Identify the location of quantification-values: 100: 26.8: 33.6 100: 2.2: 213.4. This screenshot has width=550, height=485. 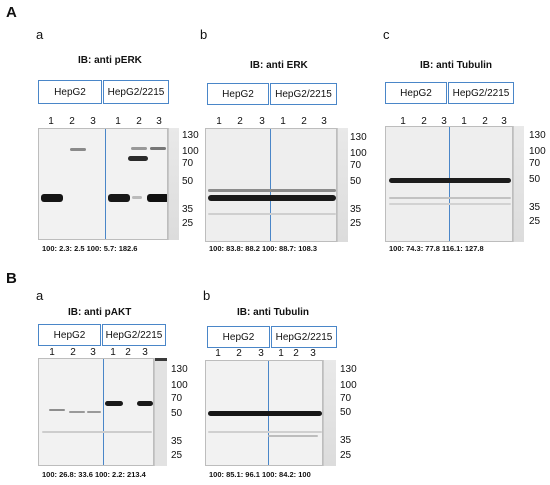
(94, 474).